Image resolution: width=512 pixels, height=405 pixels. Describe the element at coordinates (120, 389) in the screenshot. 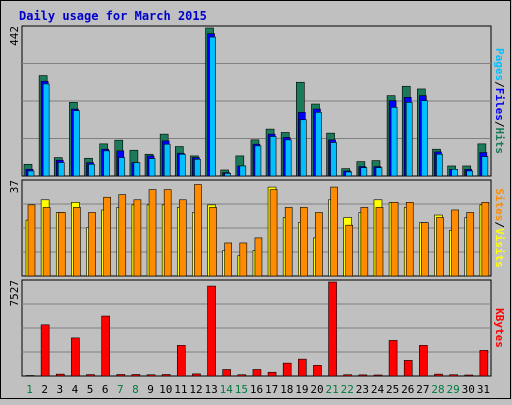

I see `x-tick-label-day-7: 7` at that location.